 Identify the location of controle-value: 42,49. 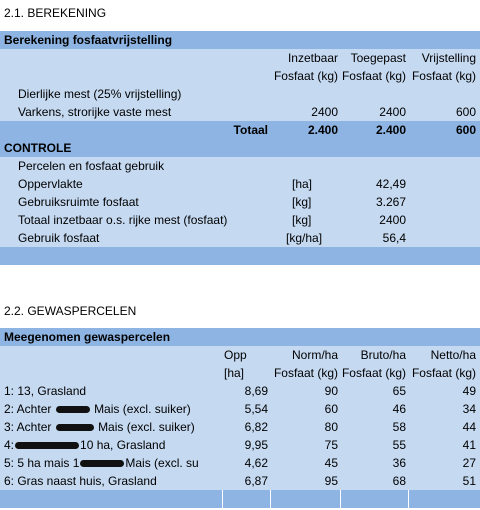
(390, 184).